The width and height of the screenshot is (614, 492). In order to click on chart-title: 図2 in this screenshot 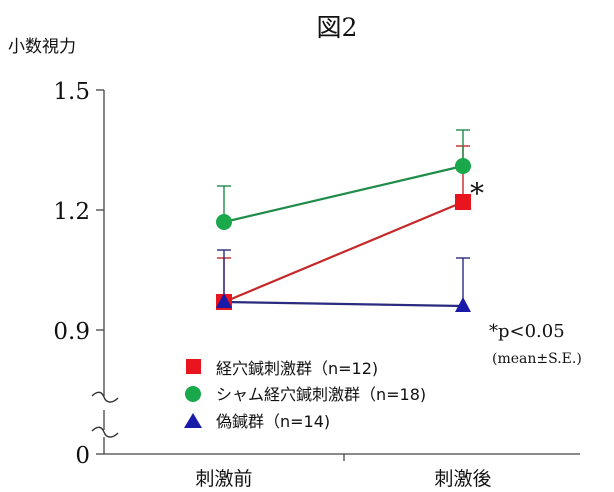, I will do `click(337, 27)`.